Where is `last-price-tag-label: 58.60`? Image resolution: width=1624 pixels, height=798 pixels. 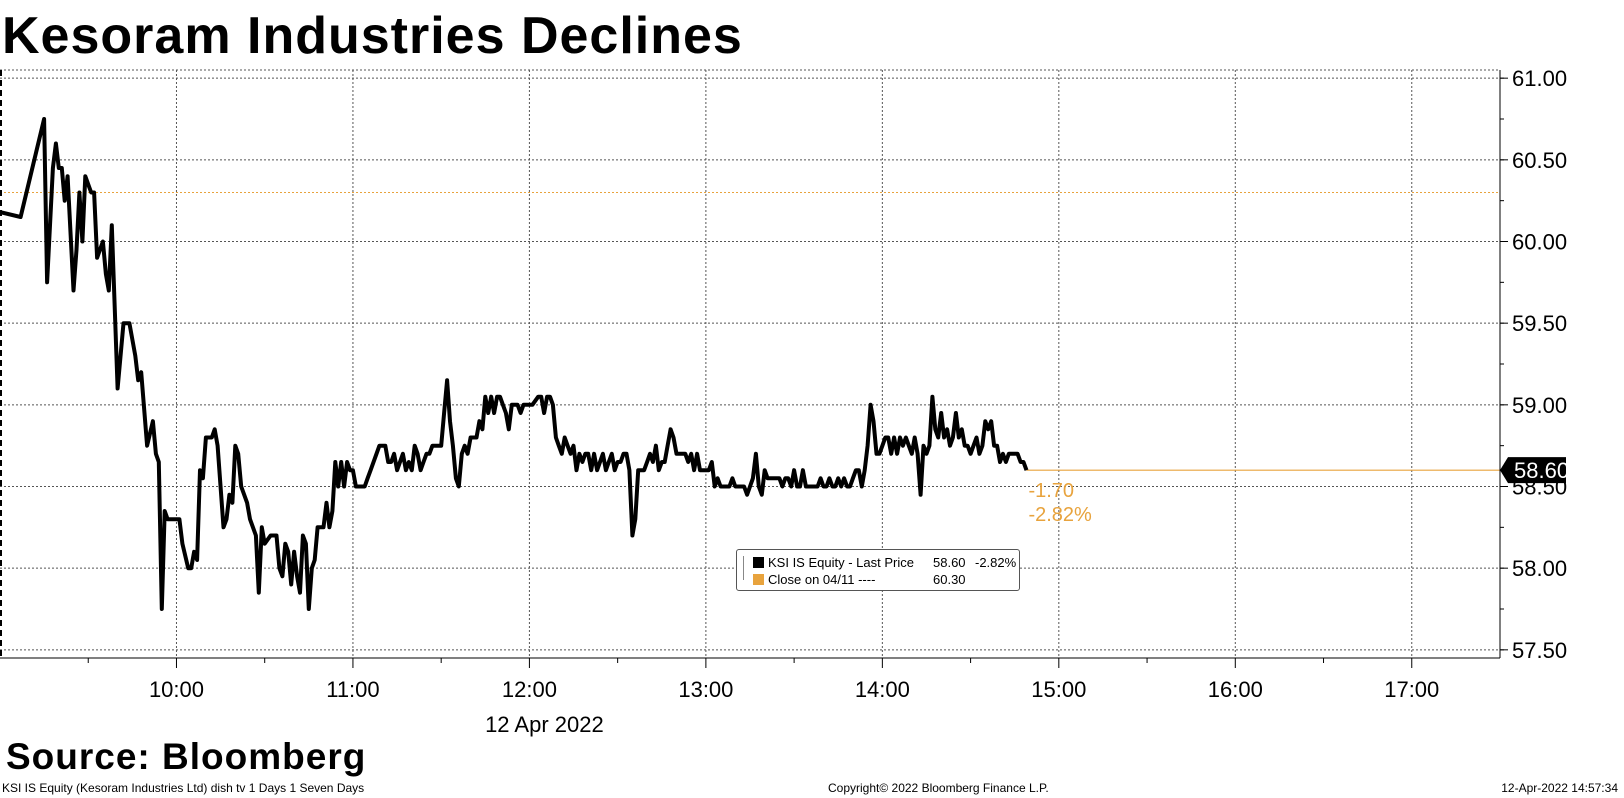
last-price-tag-label: 58.60 is located at coordinates (1541, 470).